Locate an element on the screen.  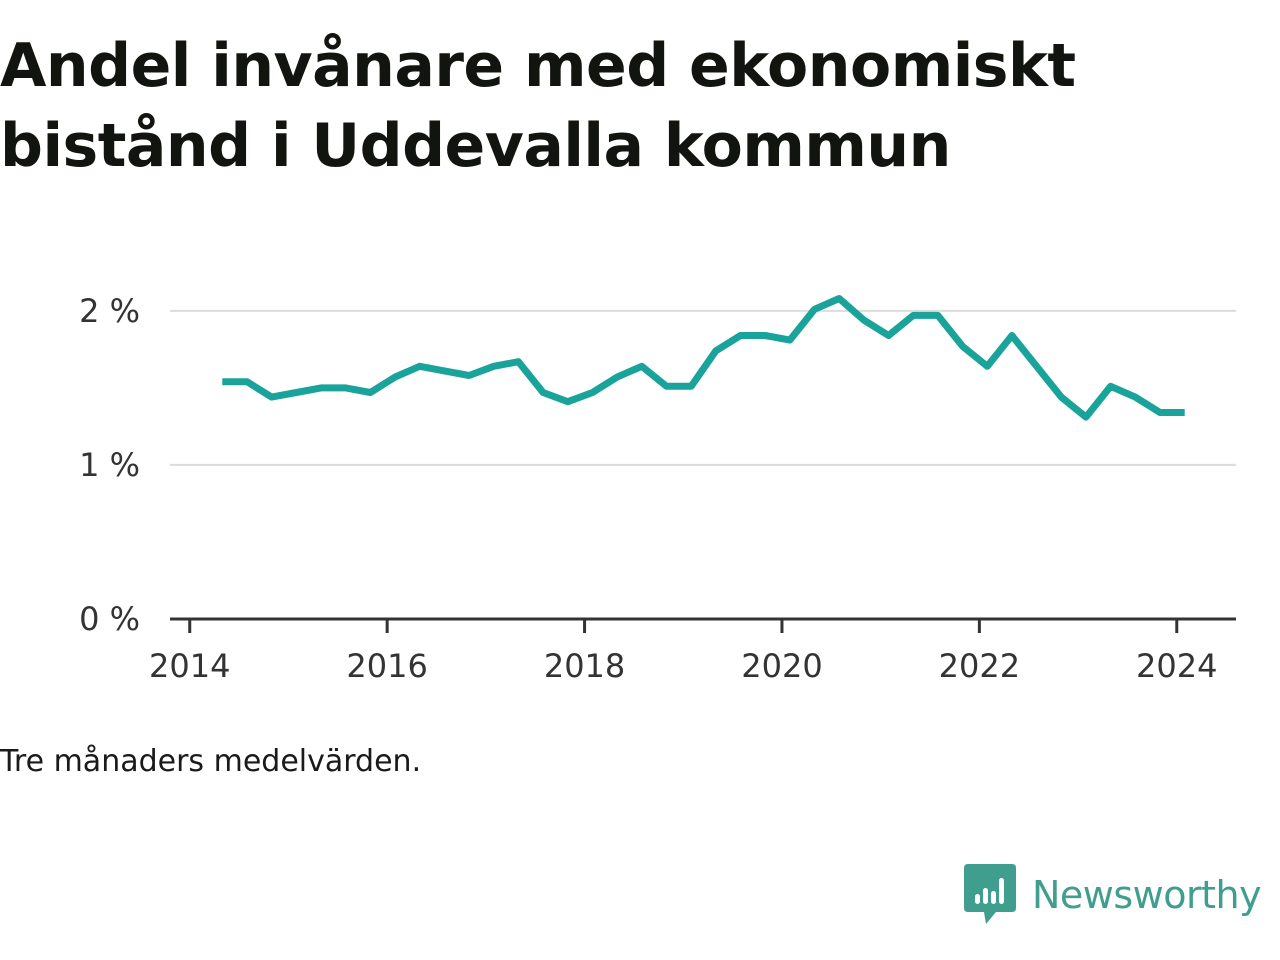
x-tick-label: 2014 is located at coordinates (189, 666).